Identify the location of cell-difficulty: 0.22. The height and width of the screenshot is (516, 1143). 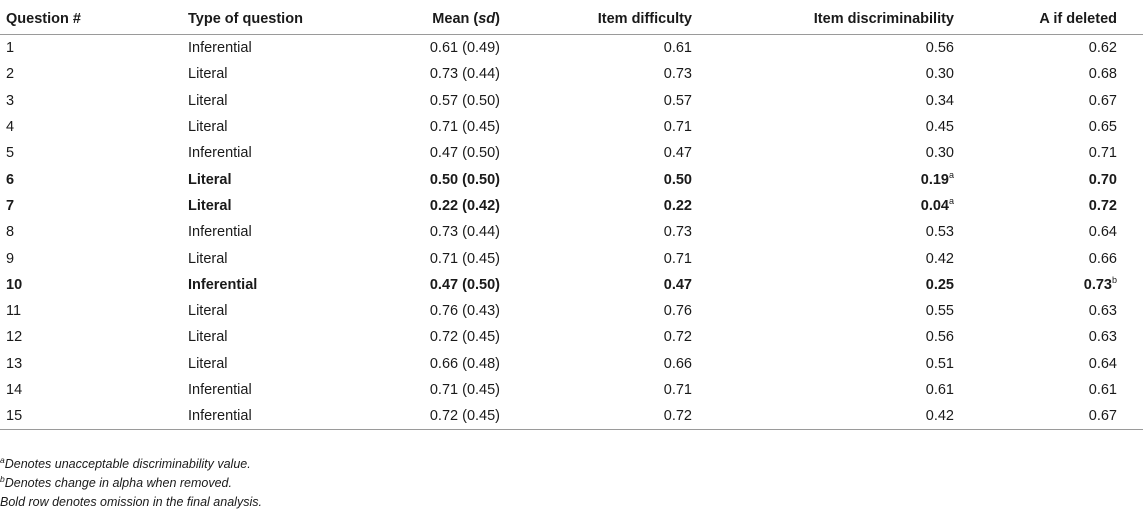
(602, 206).